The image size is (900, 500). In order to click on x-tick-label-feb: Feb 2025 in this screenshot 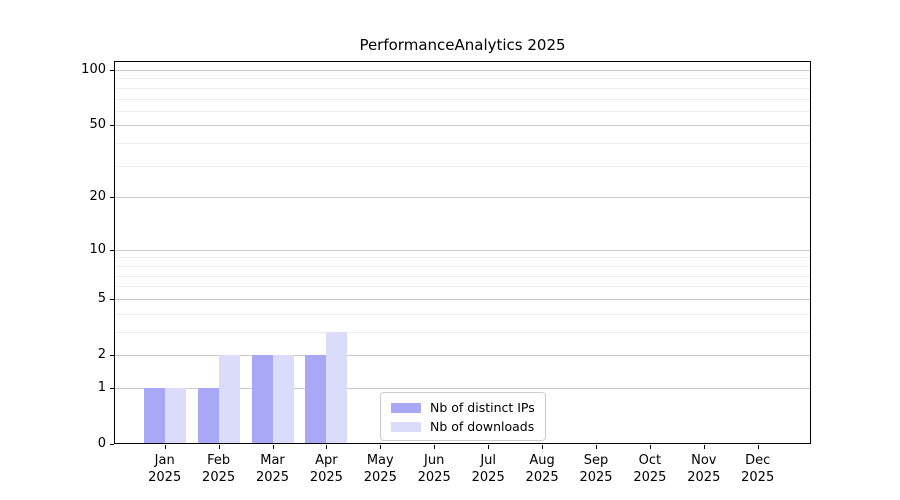, I will do `click(219, 469)`.